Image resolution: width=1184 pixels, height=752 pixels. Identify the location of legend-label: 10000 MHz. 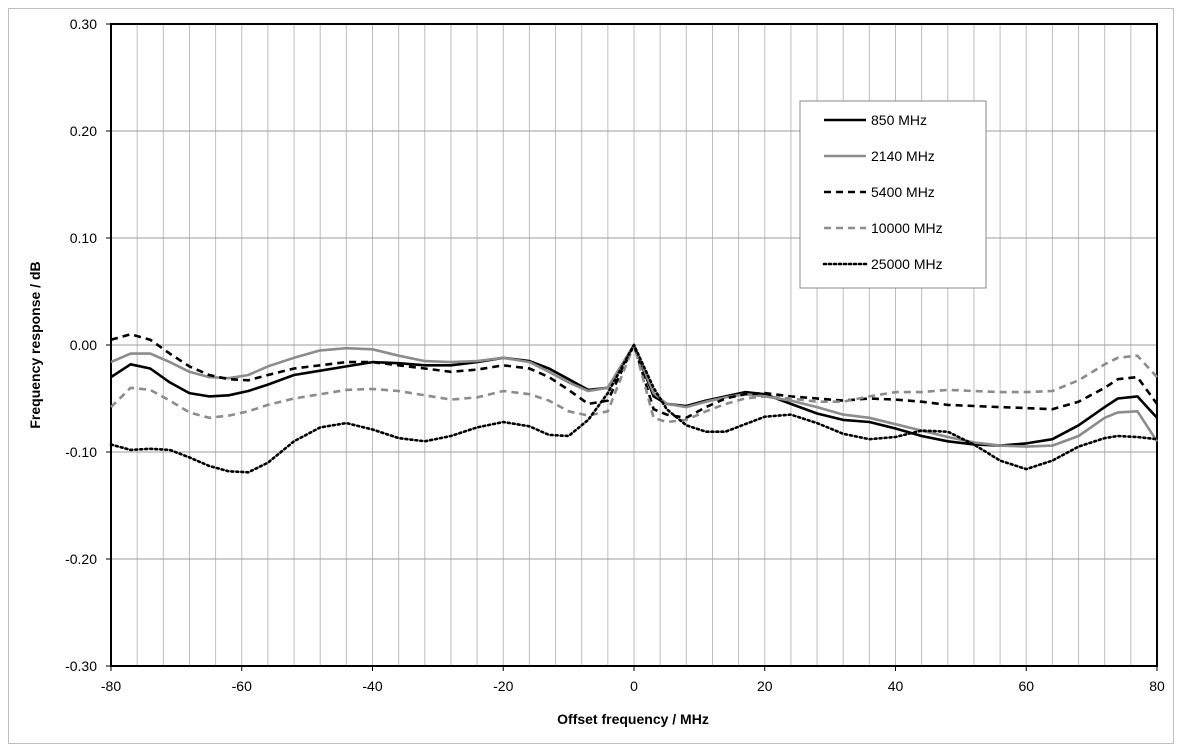
(907, 228).